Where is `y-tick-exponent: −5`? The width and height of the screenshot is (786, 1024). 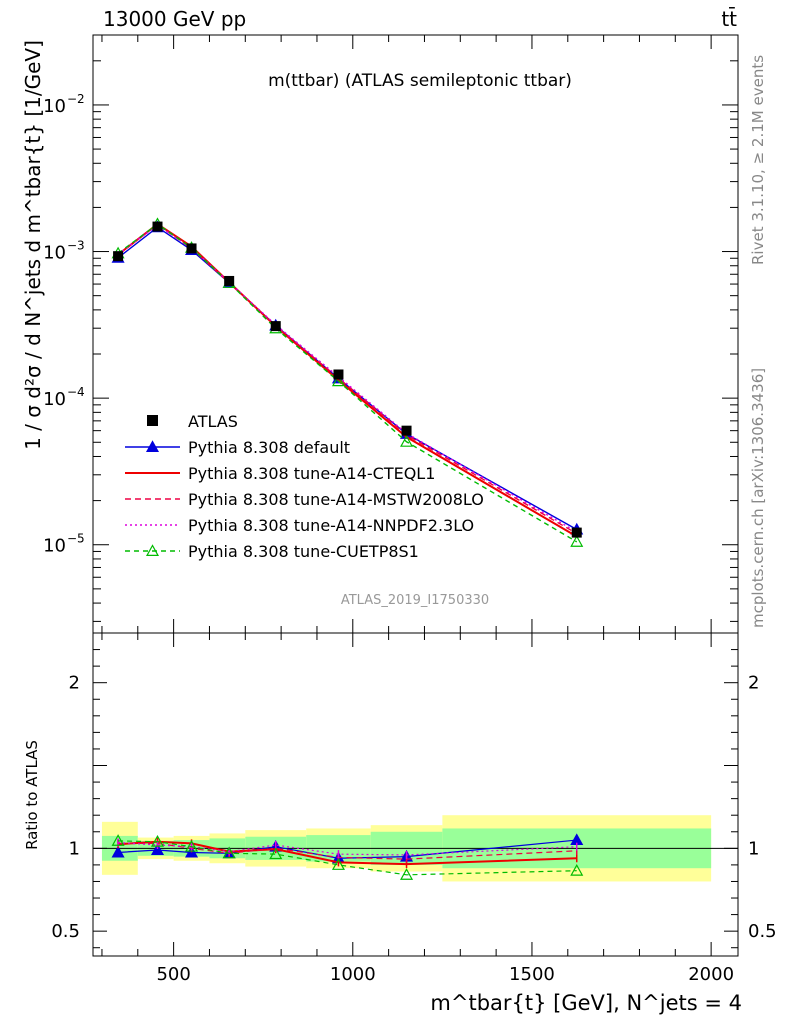 y-tick-exponent: −5 is located at coordinates (76, 539).